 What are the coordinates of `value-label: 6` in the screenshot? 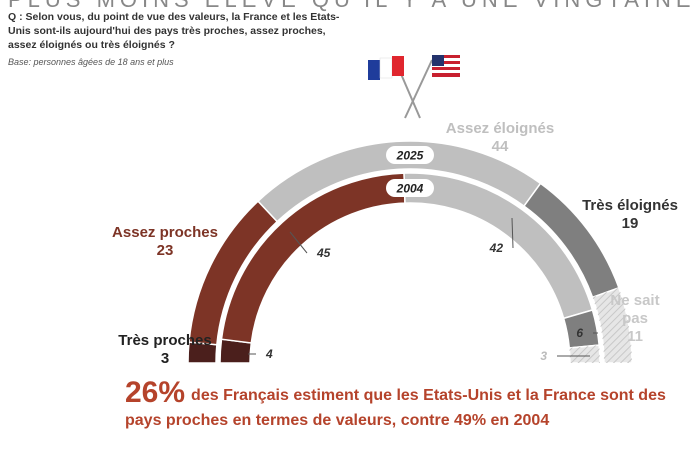 It's located at (579, 333).